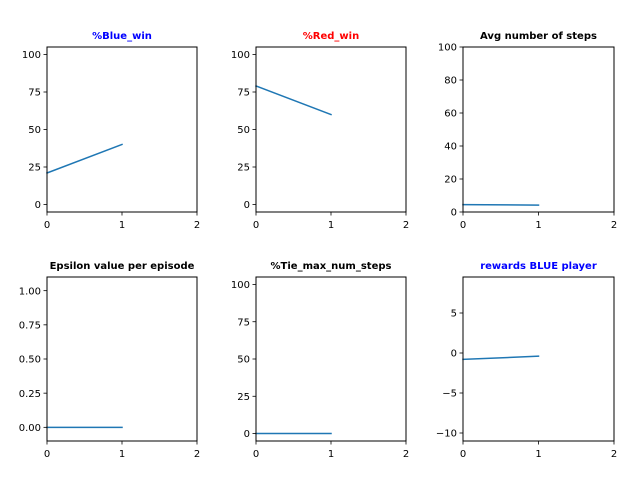 The image size is (640, 480). I want to click on y-tick-label: 1.00, so click(30, 291).